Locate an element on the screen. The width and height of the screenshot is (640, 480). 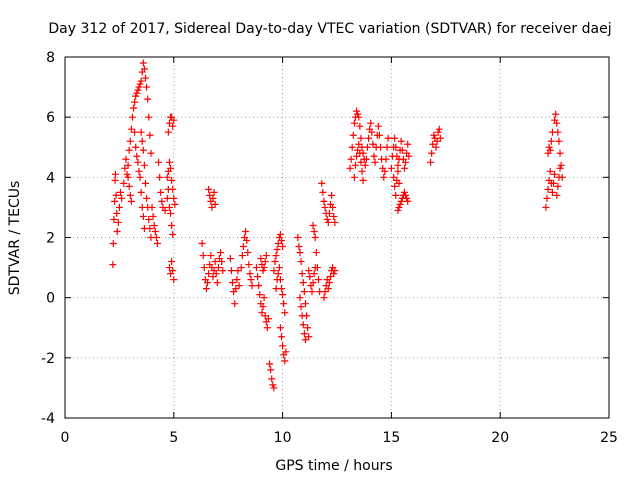
x-tick-label: 5 is located at coordinates (173, 438).